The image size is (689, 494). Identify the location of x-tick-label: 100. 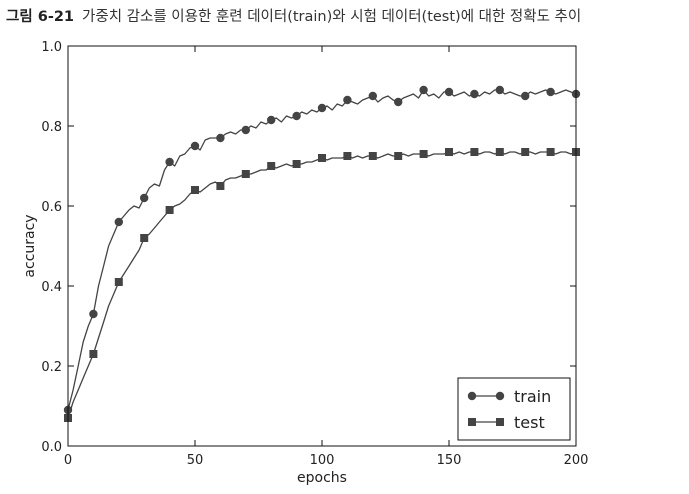
(322, 460).